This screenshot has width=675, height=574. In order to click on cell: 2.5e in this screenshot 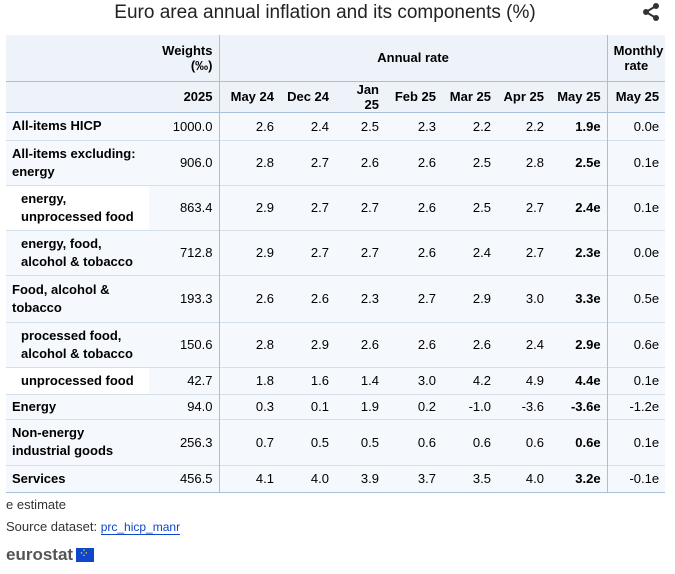, I will do `click(588, 162)`.